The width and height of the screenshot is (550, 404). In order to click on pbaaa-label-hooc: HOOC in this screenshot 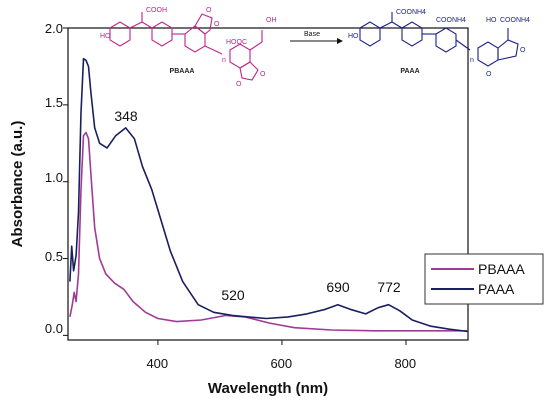, I will do `click(236, 42)`.